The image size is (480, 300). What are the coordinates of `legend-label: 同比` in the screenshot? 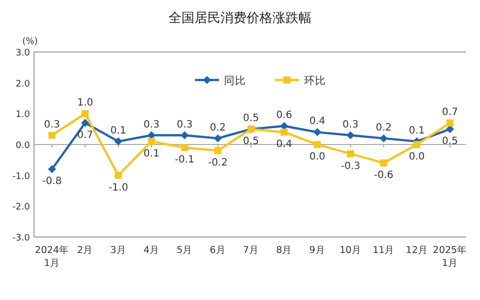 It's located at (235, 80).